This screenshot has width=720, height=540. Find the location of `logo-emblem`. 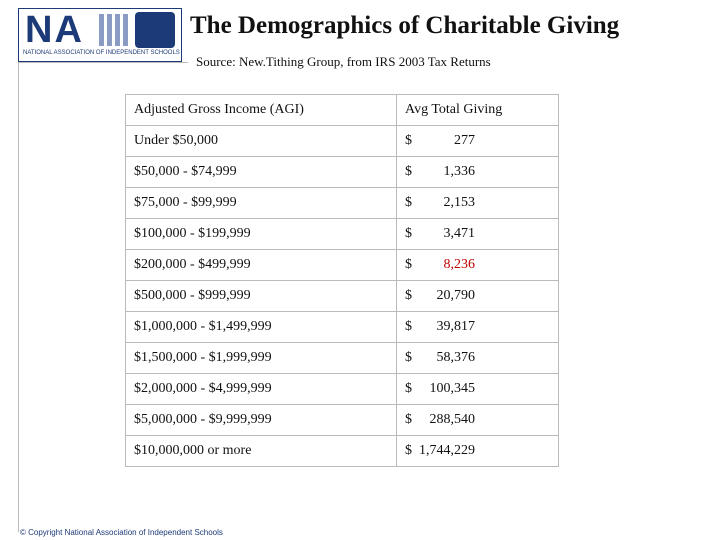

logo-emblem is located at coordinates (155, 30).